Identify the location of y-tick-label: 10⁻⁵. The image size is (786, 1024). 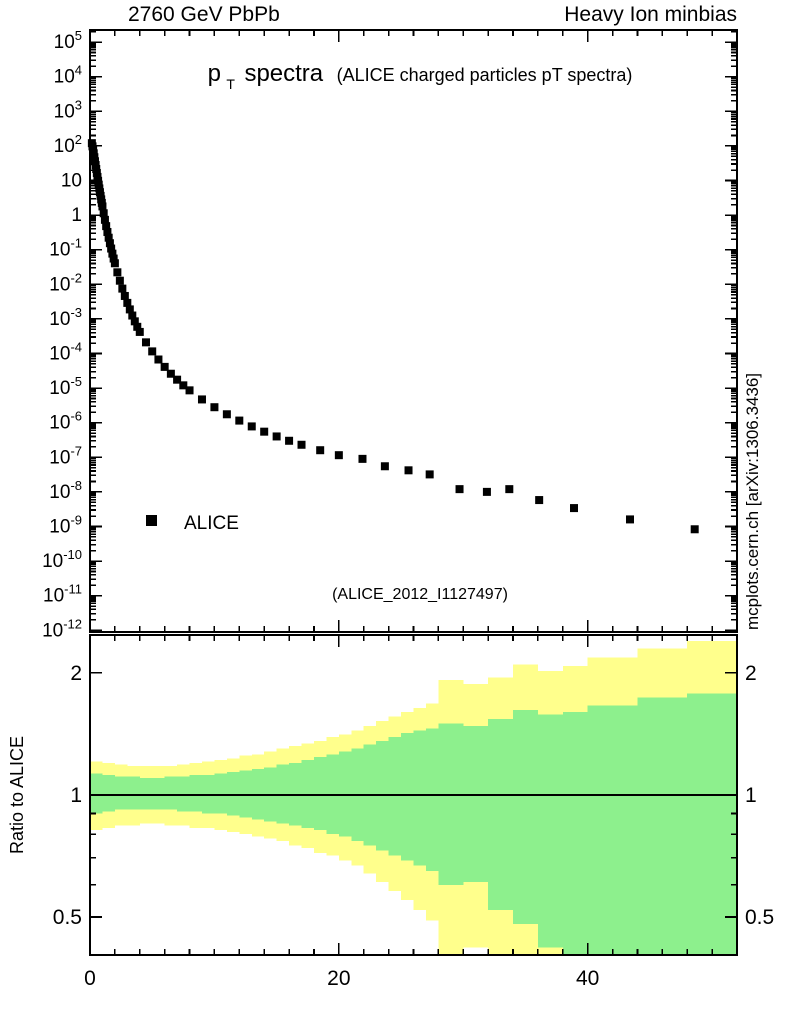
(65, 386).